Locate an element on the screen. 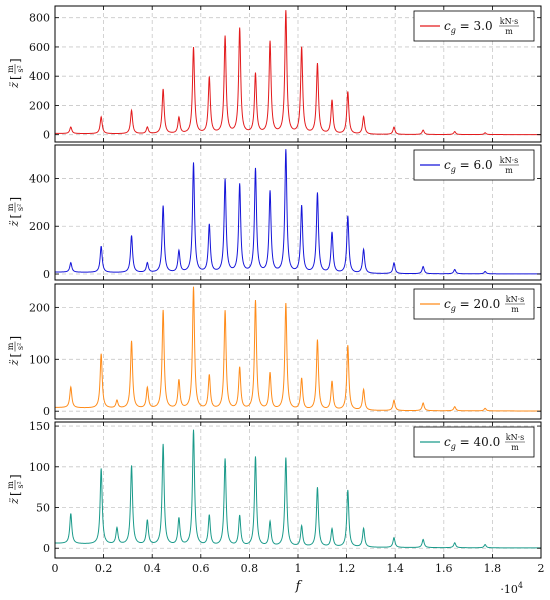  legend: cg = 20.0 kN·sm is located at coordinates (474, 304).